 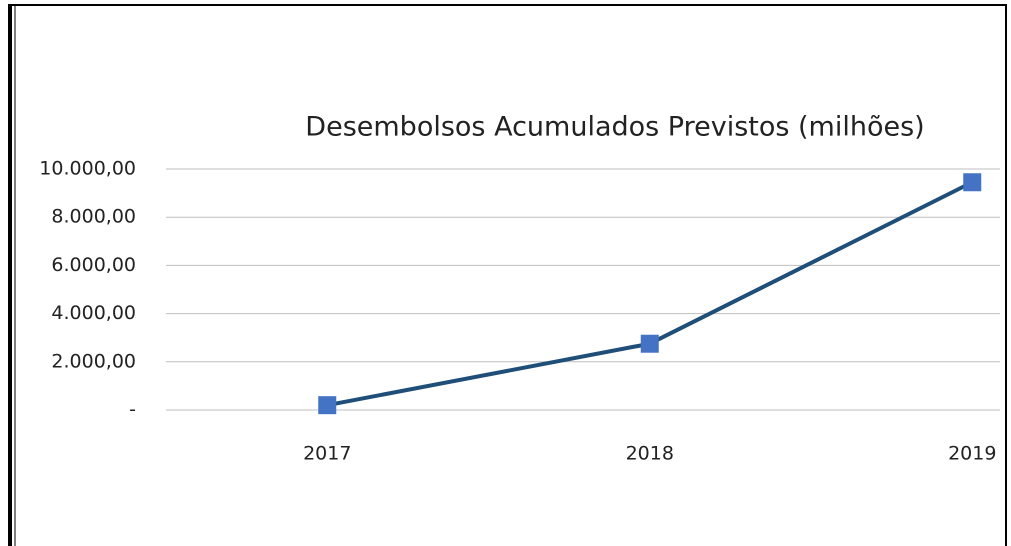 What do you see at coordinates (93, 313) in the screenshot?
I see `y-tick-label: 4.000,00` at bounding box center [93, 313].